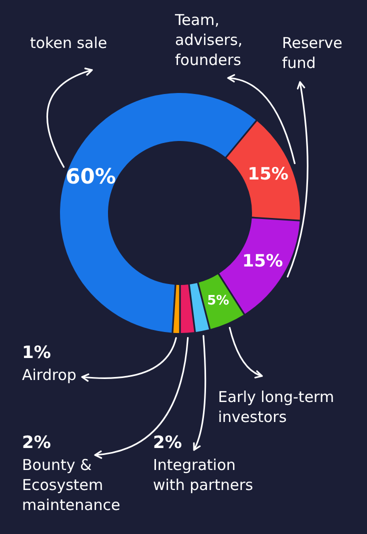  Describe the element at coordinates (203, 475) in the screenshot. I see `slice-label: Integration with partners` at that location.